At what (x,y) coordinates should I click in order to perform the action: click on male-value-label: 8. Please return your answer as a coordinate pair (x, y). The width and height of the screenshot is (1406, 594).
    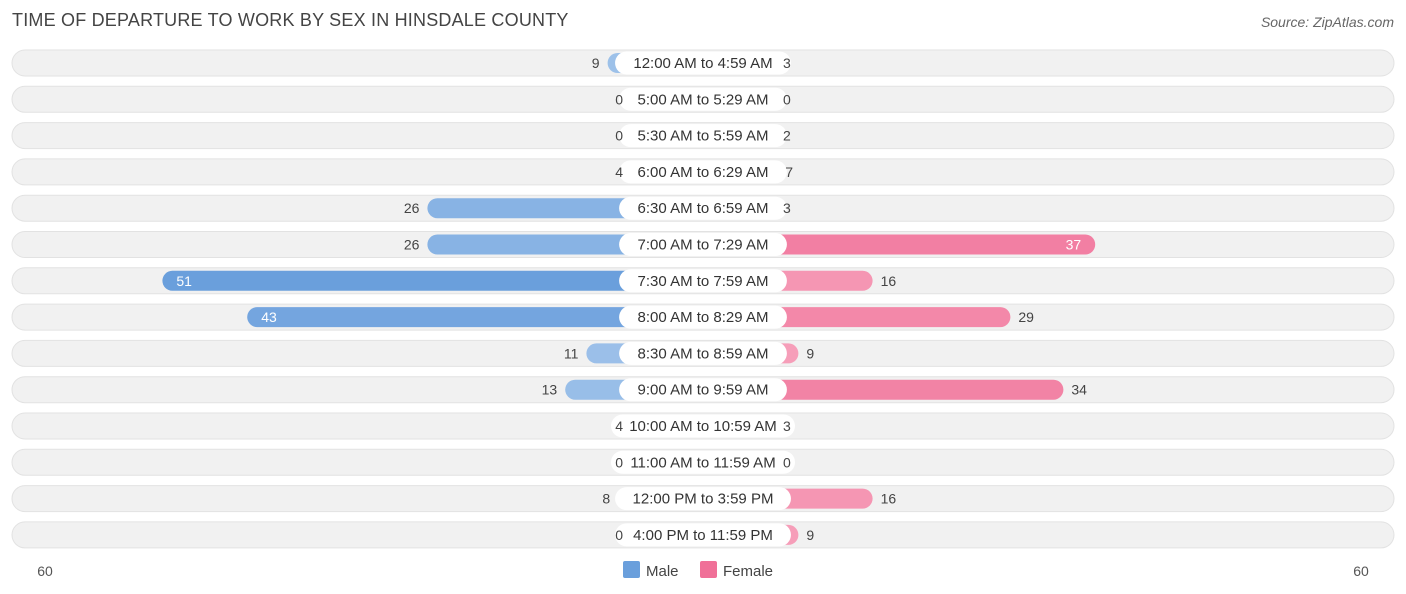
    Looking at the image, I should click on (606, 499).